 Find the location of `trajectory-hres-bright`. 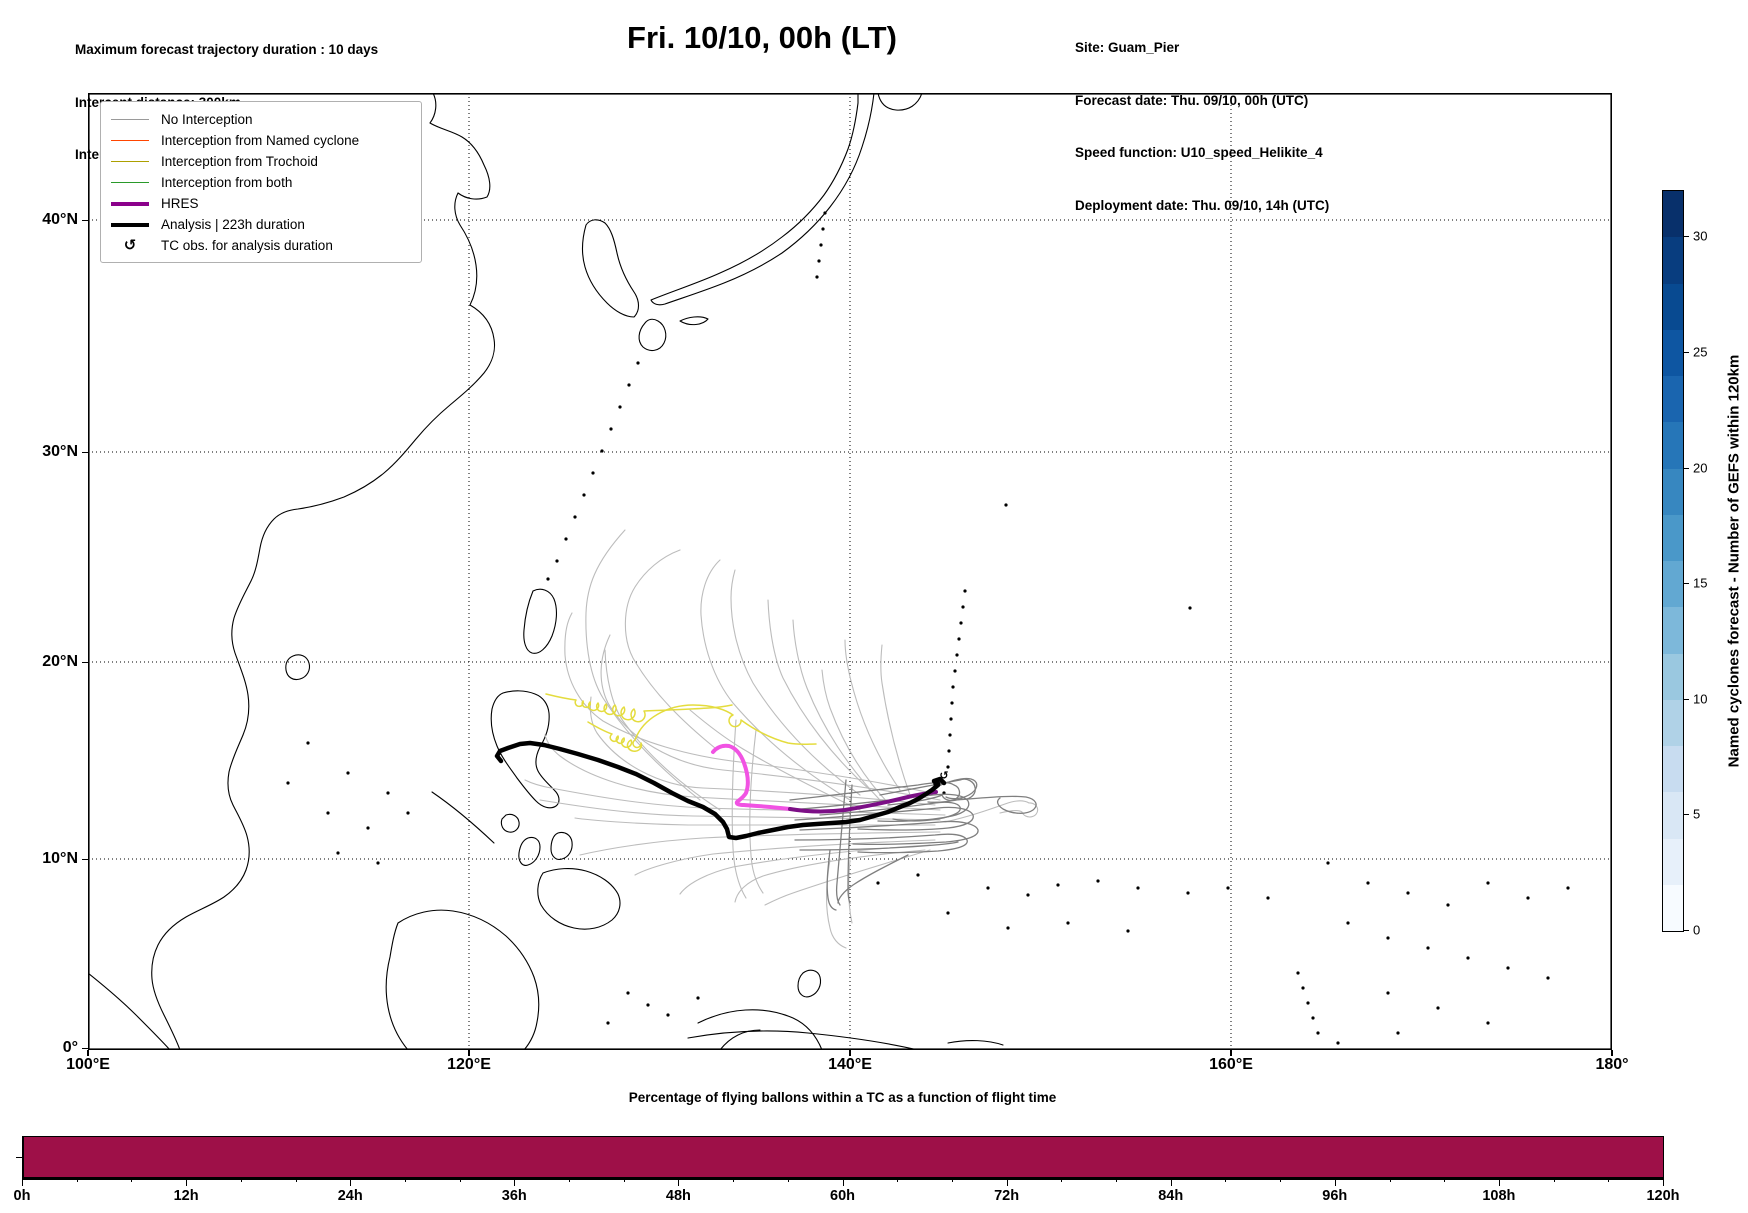

trajectory-hres-bright is located at coordinates (751, 777).